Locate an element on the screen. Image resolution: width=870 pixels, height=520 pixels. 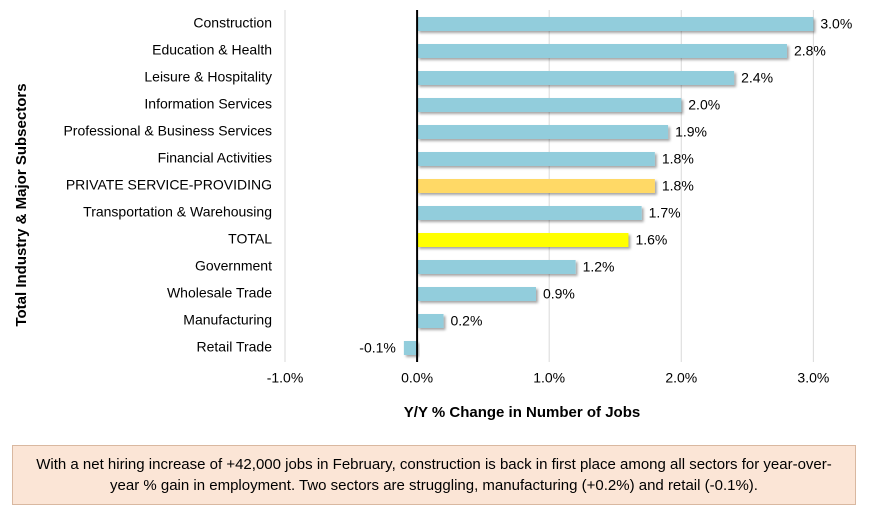
data-label: 2.4% is located at coordinates (757, 78).